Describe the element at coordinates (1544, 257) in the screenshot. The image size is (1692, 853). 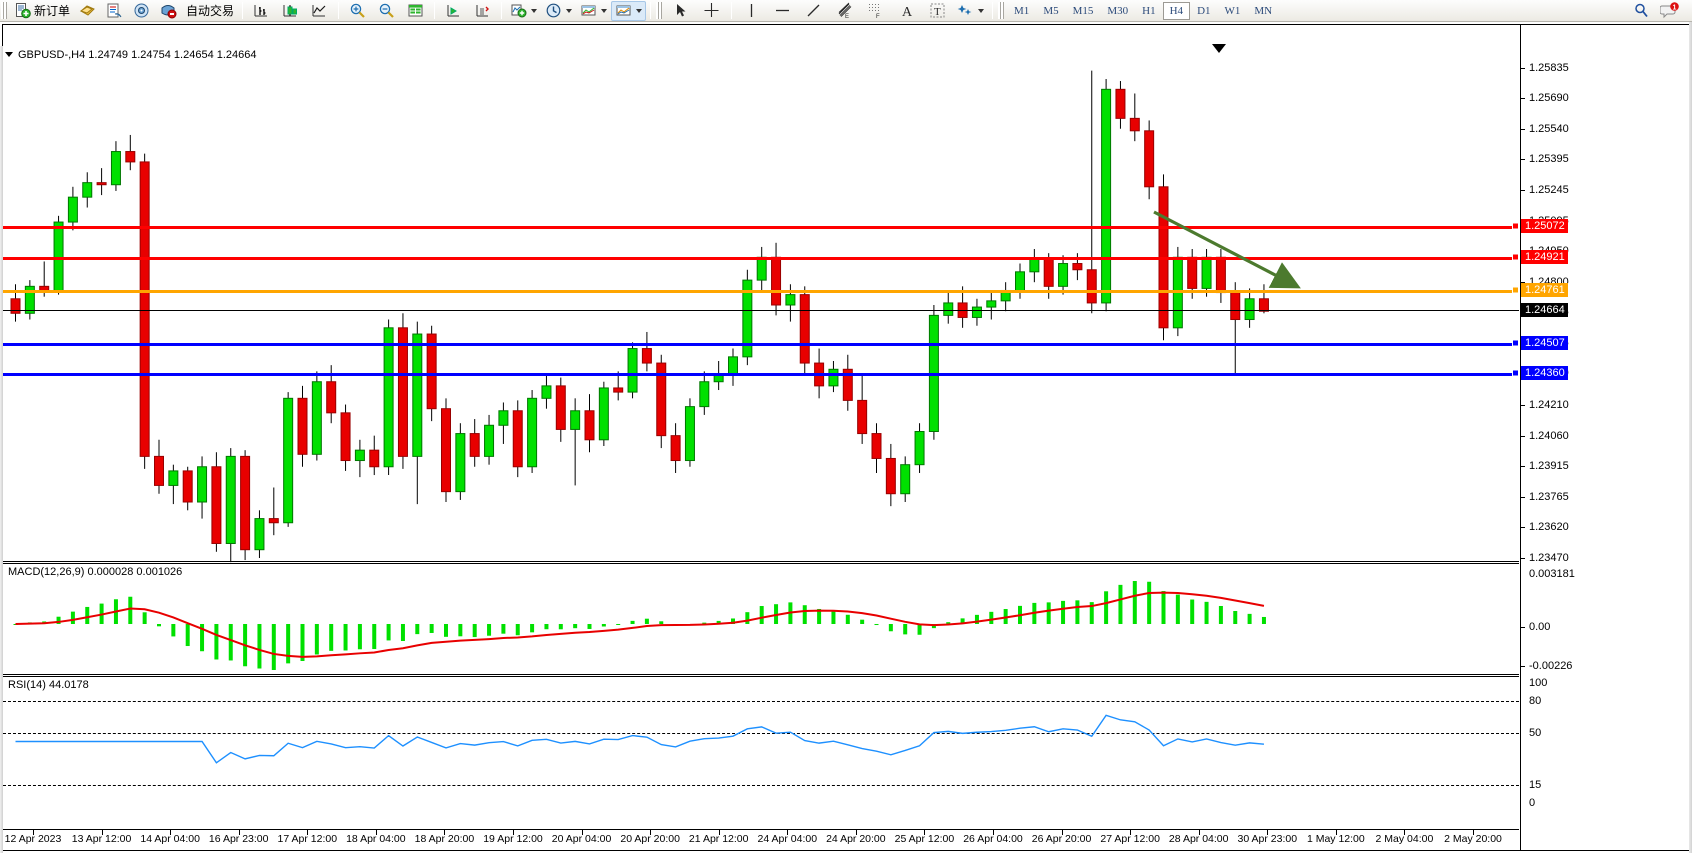
I see `price-tag-resistance-2: 1.24921` at that location.